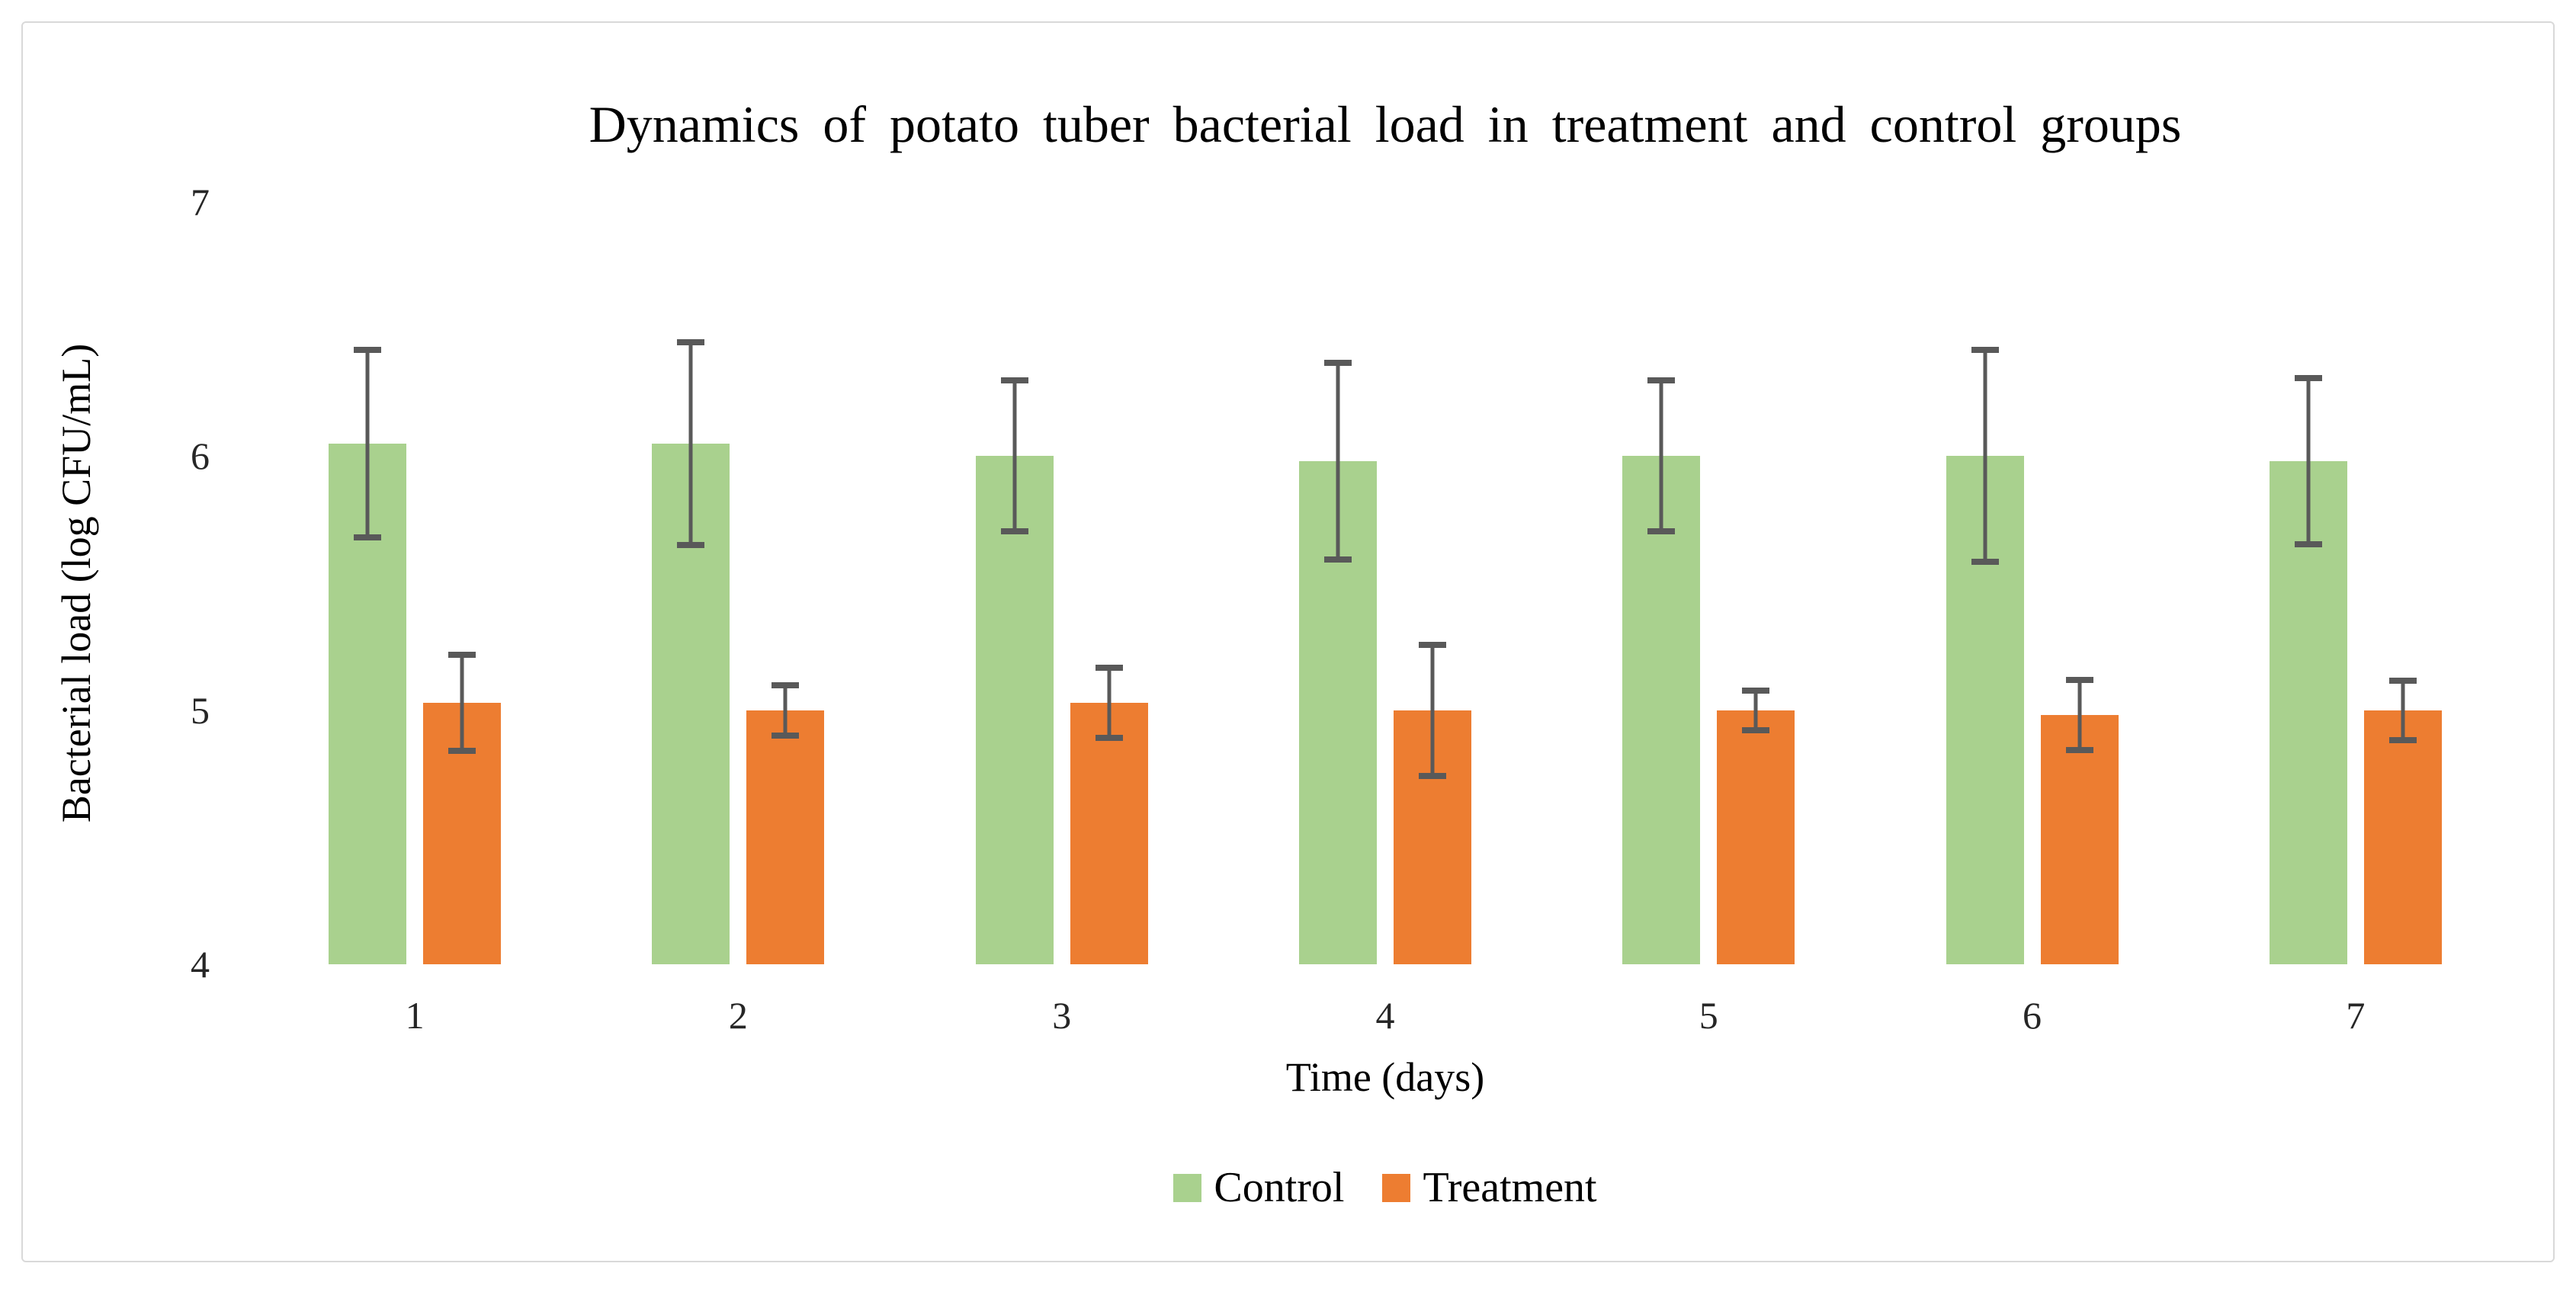 This screenshot has width=2576, height=1305. Describe the element at coordinates (1385, 1077) in the screenshot. I see `x-axis-title: Time (days)` at that location.